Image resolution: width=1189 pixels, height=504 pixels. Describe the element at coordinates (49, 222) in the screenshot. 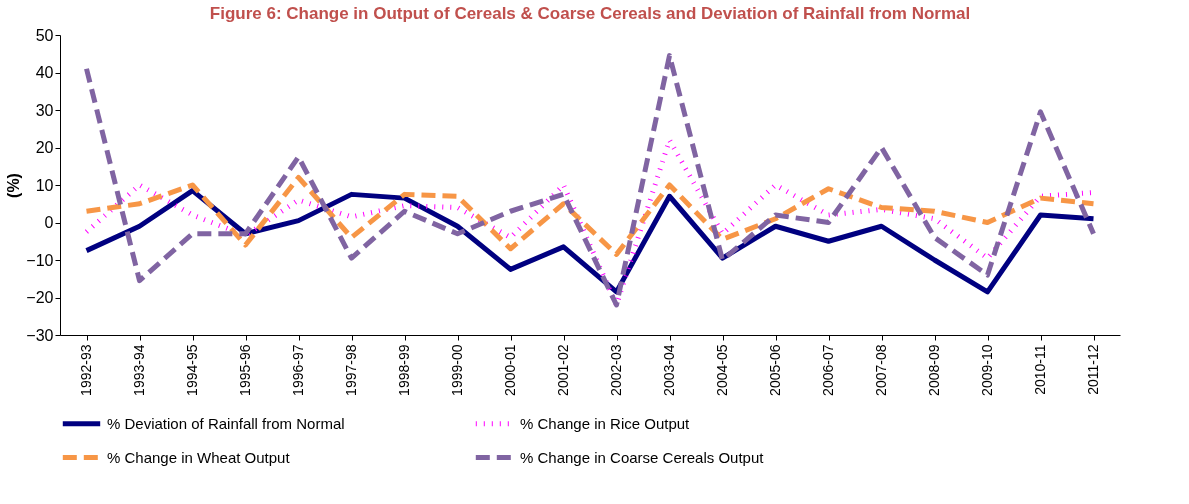

I see `y-tick-label: 0` at that location.